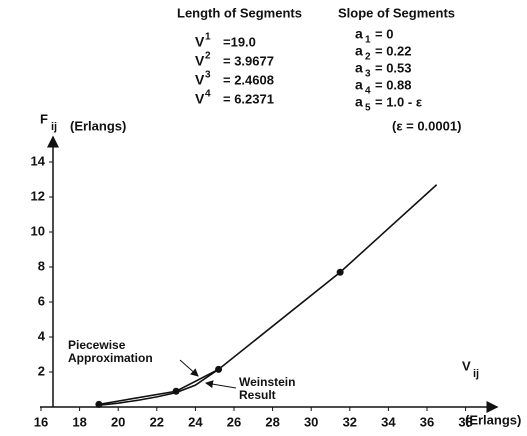  I want to click on x-tick-label: 32, so click(350, 421).